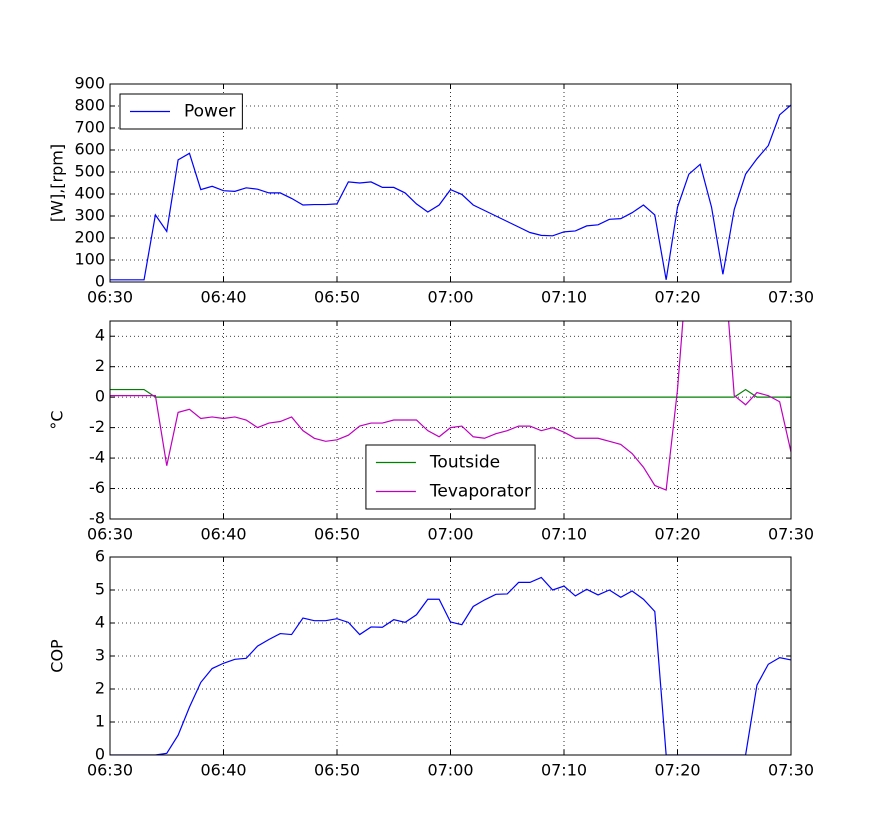  What do you see at coordinates (209, 112) in the screenshot?
I see `legend-label: Power` at bounding box center [209, 112].